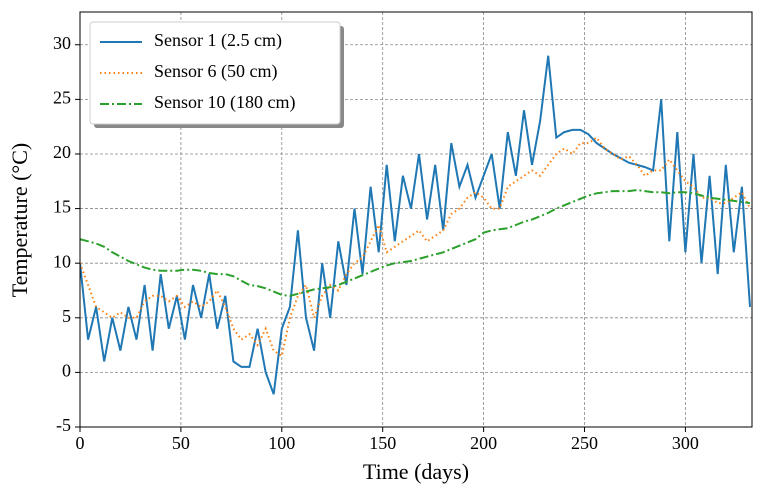 This screenshot has width=763, height=499. I want to click on legend-box, so click(215, 73).